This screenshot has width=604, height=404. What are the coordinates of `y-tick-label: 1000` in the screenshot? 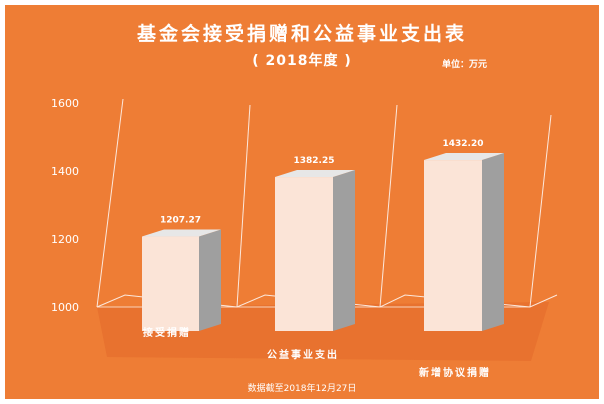 It's located at (65, 307).